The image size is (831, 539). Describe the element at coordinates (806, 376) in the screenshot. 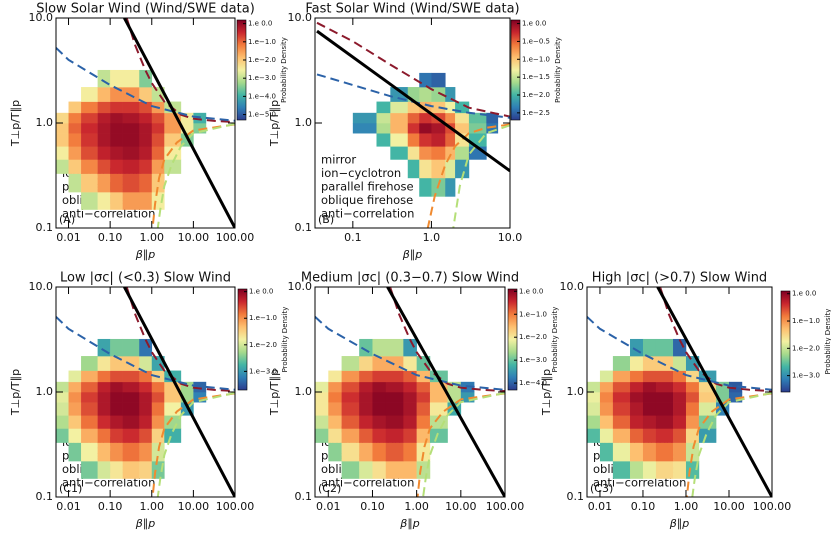

I see `colorbar-tick-label: 1.e−3.0` at that location.